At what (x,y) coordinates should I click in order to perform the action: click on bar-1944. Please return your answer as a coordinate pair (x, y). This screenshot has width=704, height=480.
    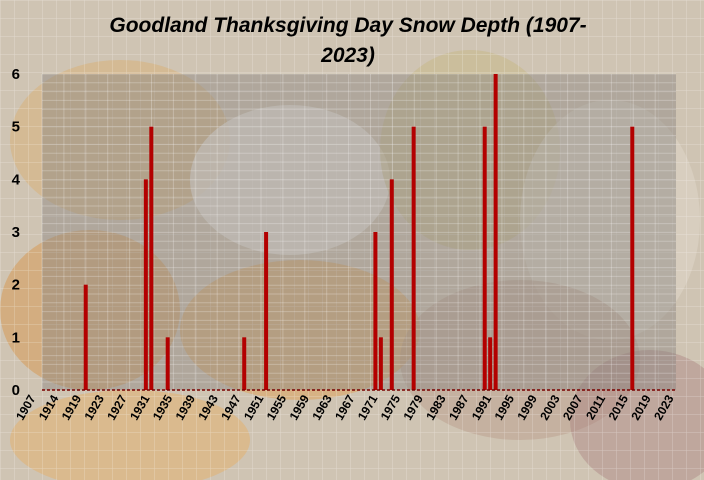
    Looking at the image, I should click on (244, 363).